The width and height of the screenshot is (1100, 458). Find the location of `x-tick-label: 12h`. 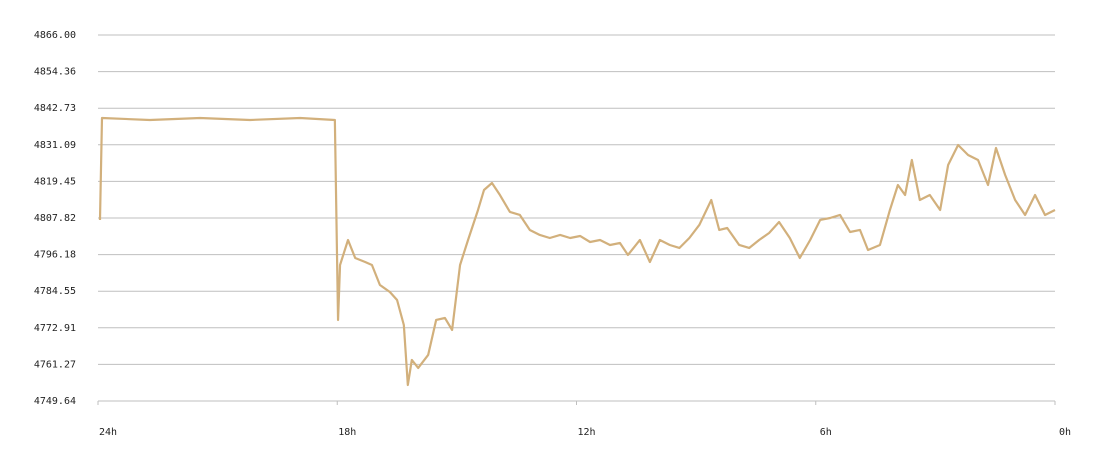

x-tick-label: 12h is located at coordinates (586, 432).